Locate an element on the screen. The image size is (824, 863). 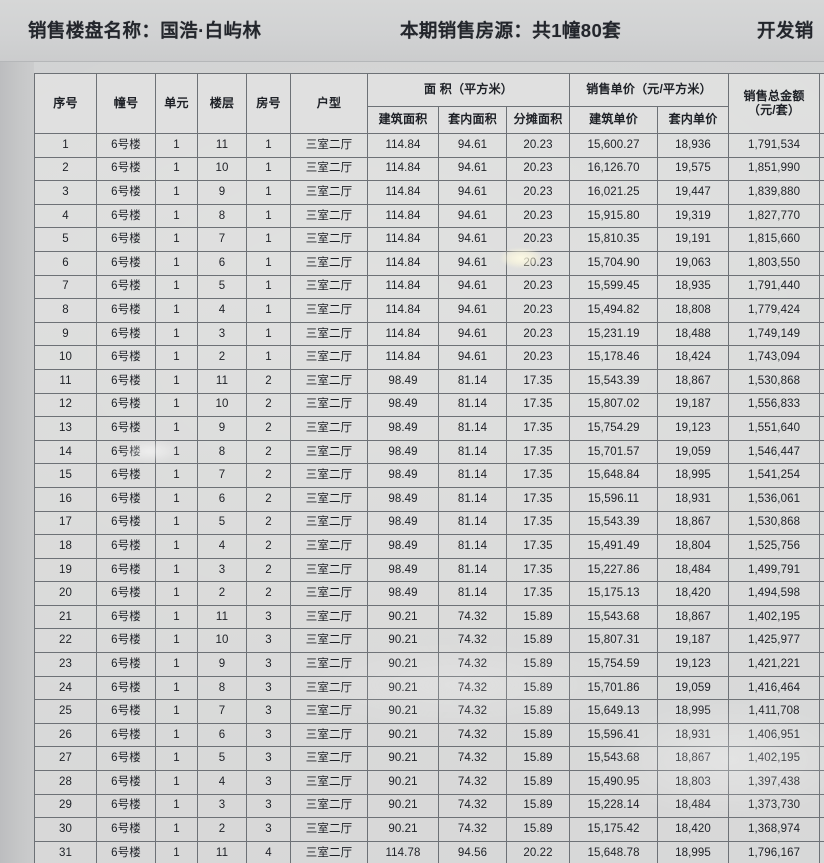
cell-total: 1,791,534 is located at coordinates (774, 145).